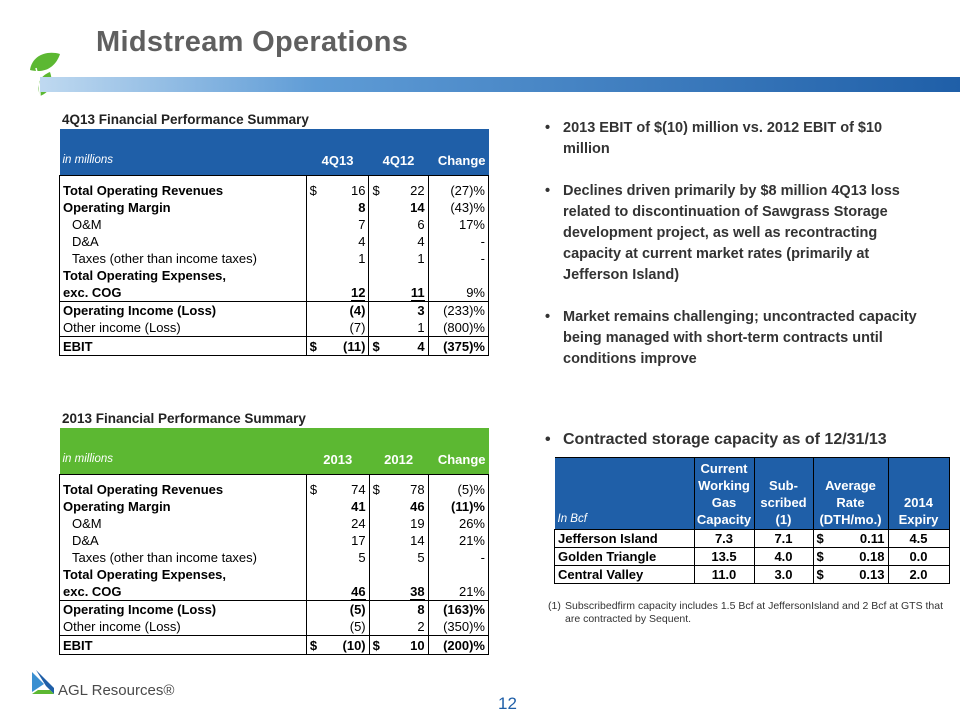 This screenshot has width=960, height=720. I want to click on table-row: Total Operating Revenues $74 $78 (5)%, so click(274, 489).